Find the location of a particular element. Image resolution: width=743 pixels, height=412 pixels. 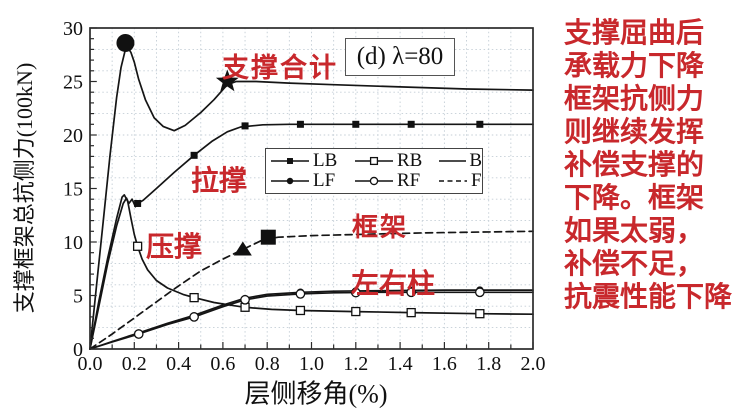

legend-item-F: F is located at coordinates (460, 181).